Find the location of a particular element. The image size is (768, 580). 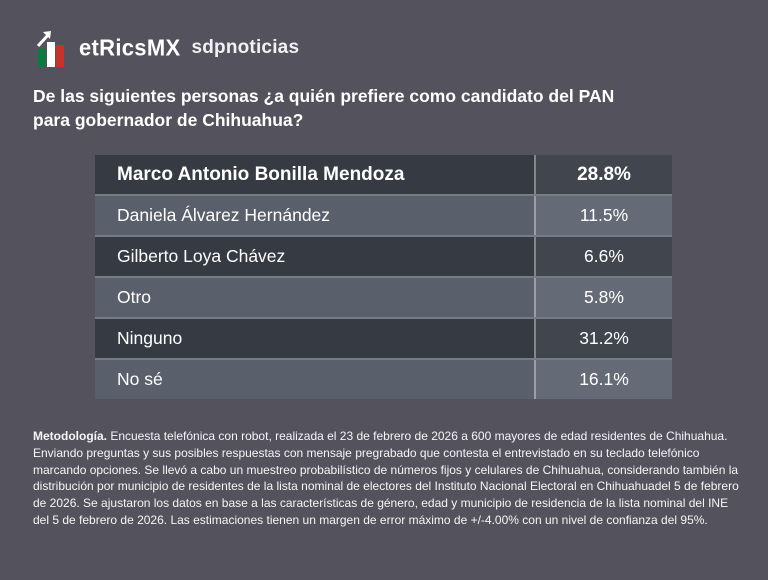

table-row: No sé 16.1% is located at coordinates (383, 378).